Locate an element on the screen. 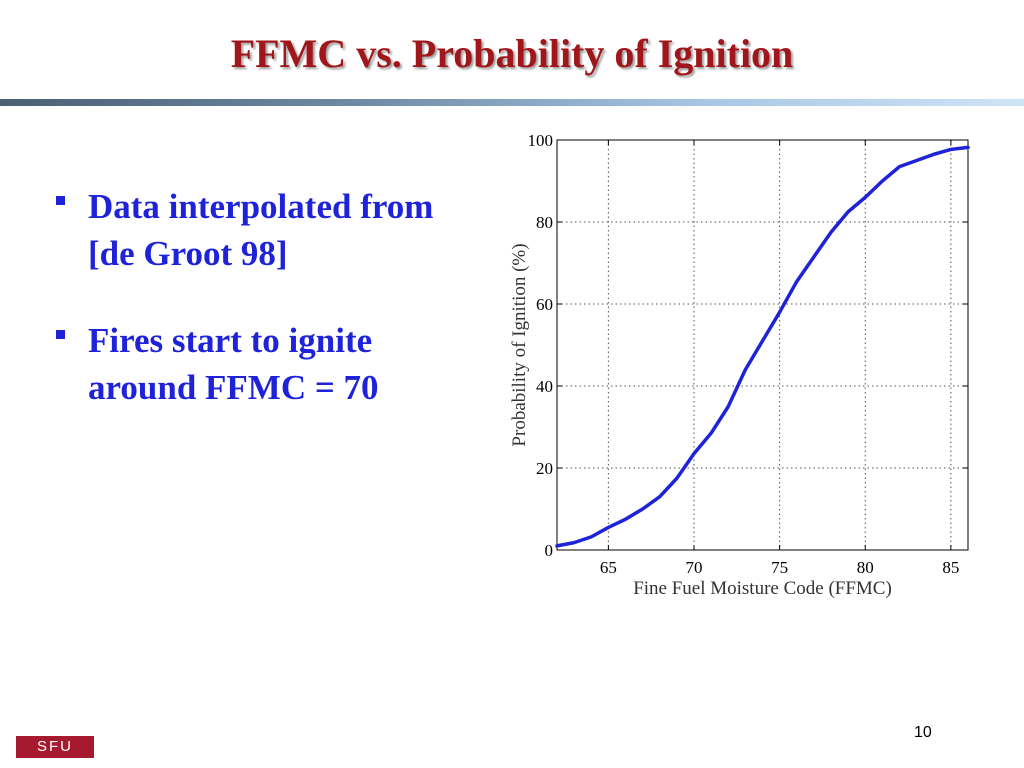  y-axis-title: Probability of Ignition (%) is located at coordinates (519, 344).